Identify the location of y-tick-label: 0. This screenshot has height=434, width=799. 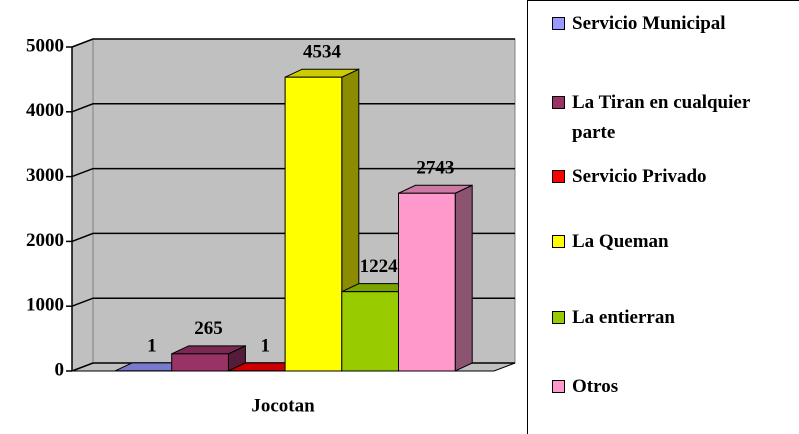
(60, 369).